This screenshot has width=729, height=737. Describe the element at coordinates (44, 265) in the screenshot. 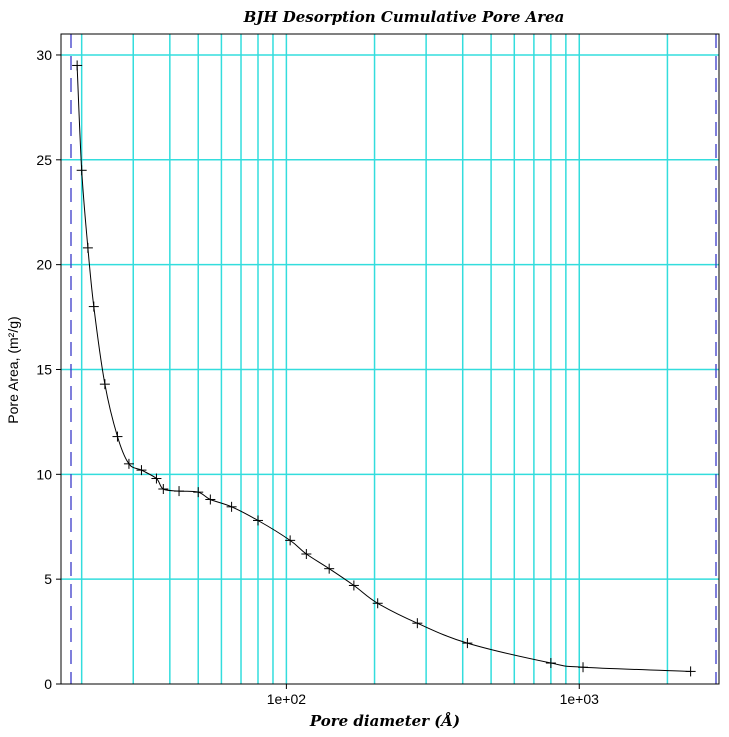

I see `y-tick-label: 20` at that location.